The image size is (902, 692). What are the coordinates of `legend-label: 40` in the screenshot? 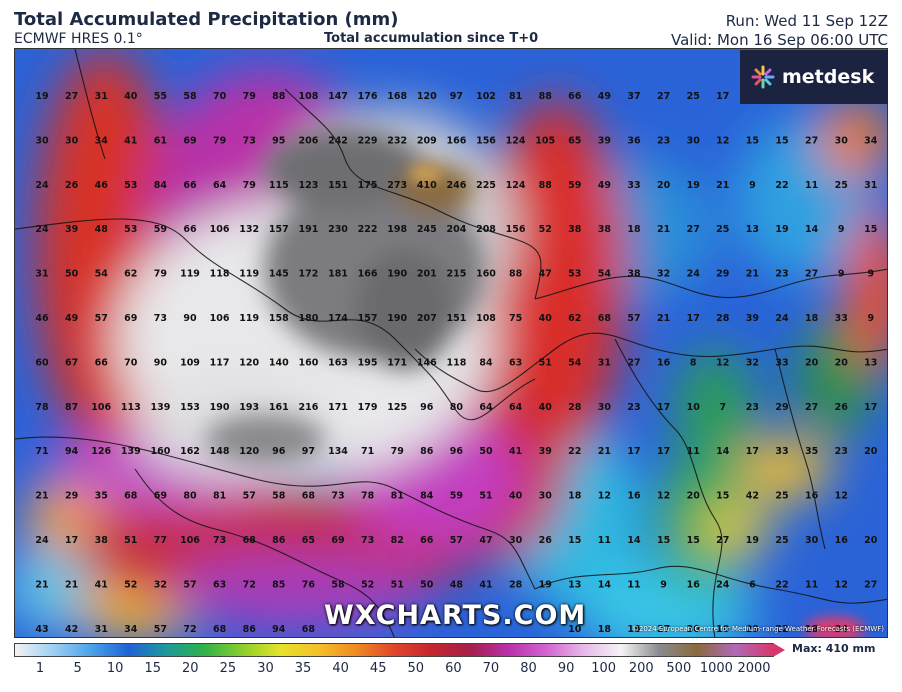 It's located at (340, 668).